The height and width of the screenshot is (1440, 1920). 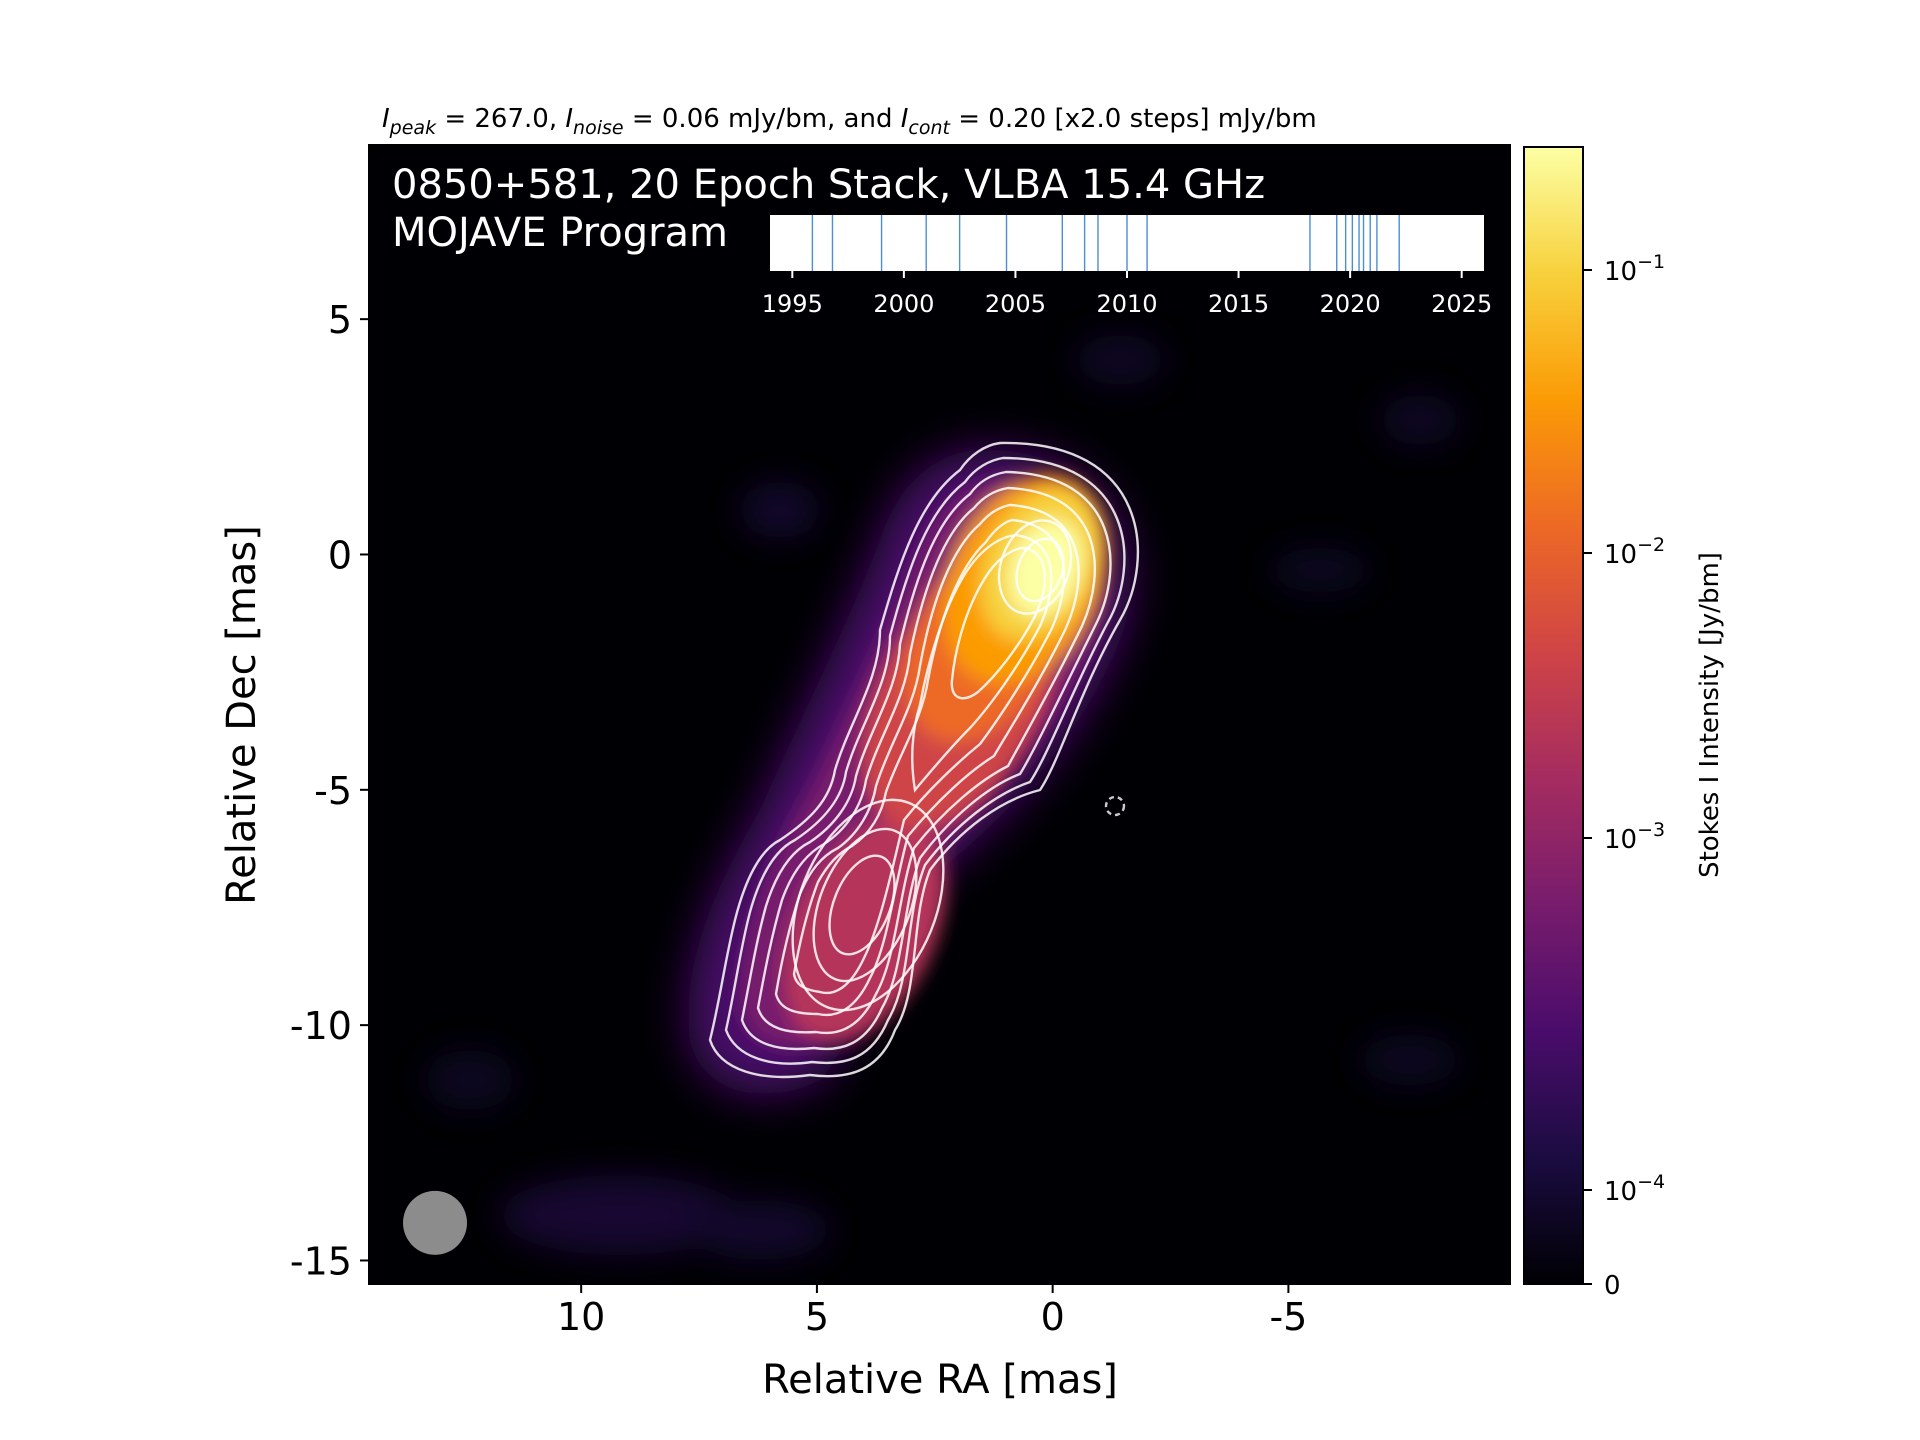 I want to click on x-axis: 10 5 0 -5, so click(x=932, y=1311).